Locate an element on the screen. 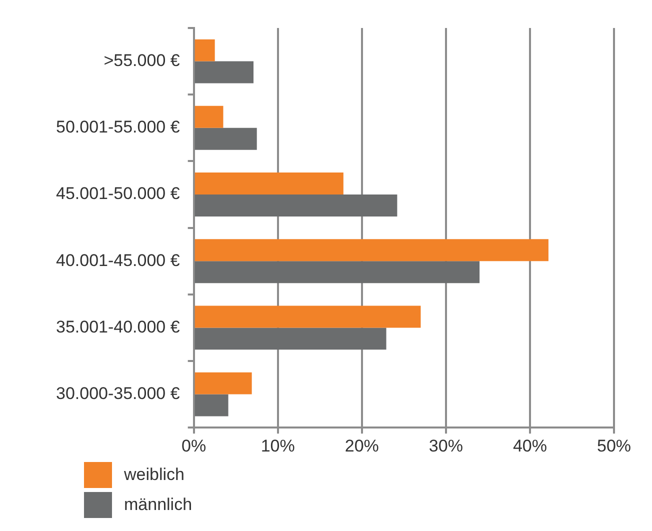 This screenshot has width=652, height=531. y-tick-label: 35.001-40.000 € is located at coordinates (118, 326).